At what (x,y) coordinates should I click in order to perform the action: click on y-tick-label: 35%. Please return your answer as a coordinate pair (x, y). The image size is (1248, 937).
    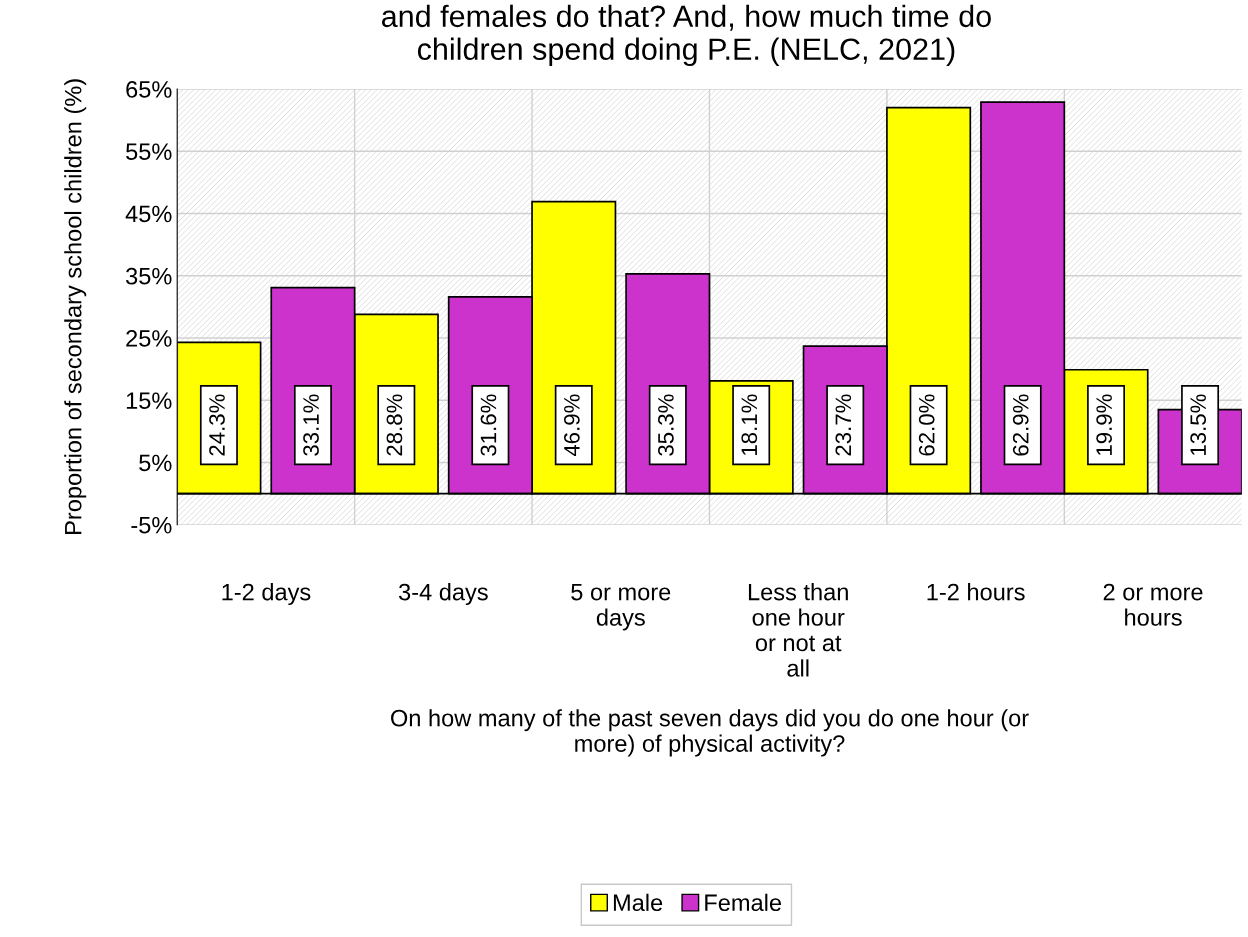
    Looking at the image, I should click on (149, 276).